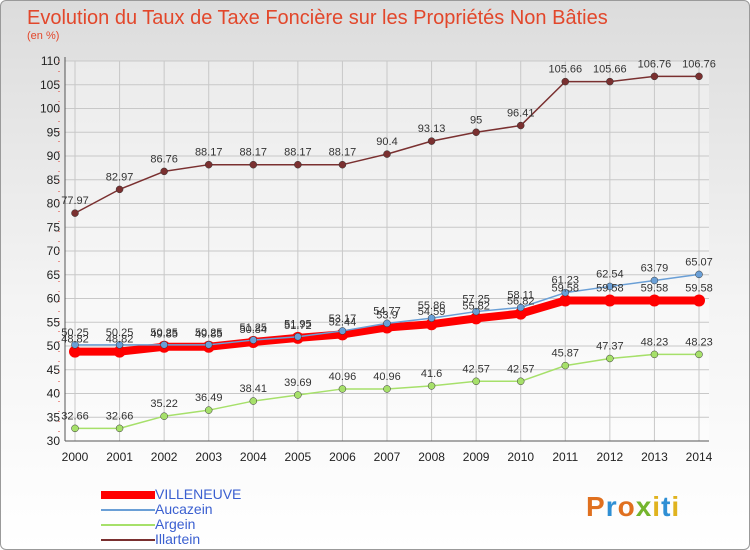 The width and height of the screenshot is (750, 550). I want to click on data-label-argein: 38.41, so click(254, 389).